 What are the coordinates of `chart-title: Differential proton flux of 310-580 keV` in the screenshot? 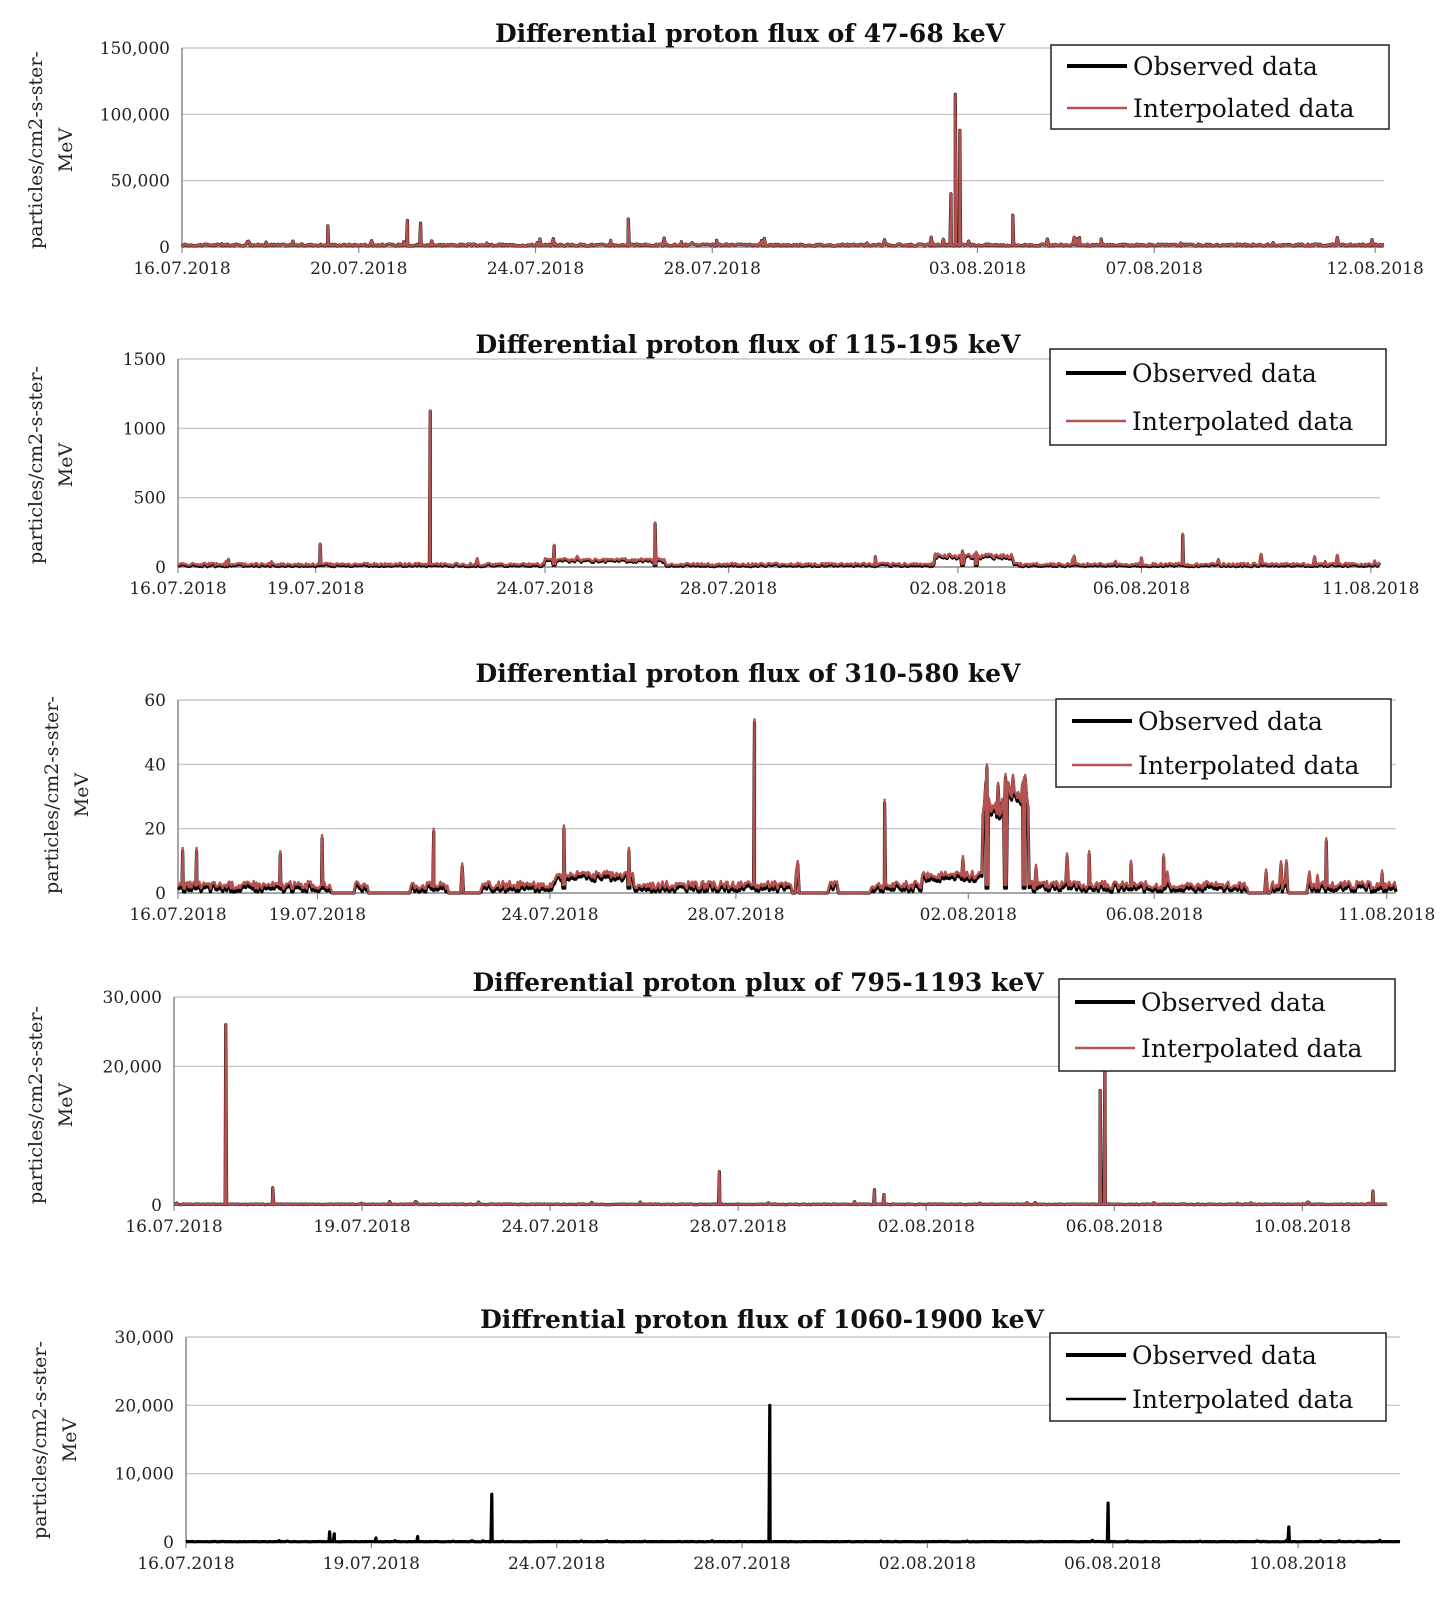 It's located at (749, 673).